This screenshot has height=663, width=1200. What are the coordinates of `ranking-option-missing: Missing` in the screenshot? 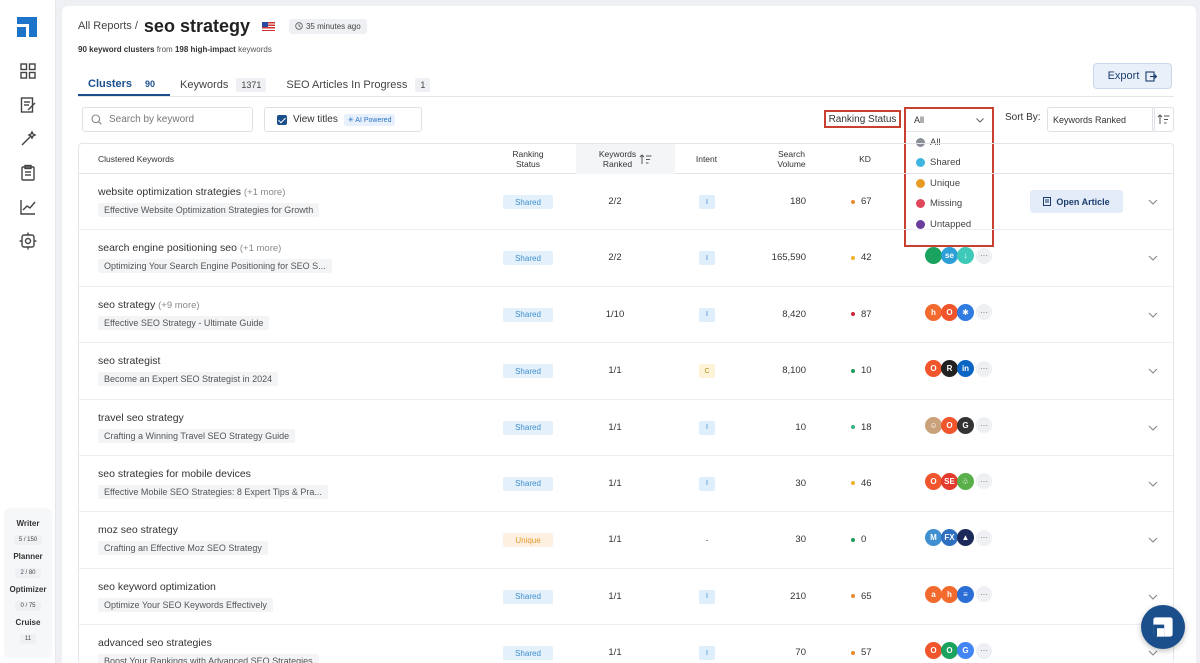 It's located at (949, 204).